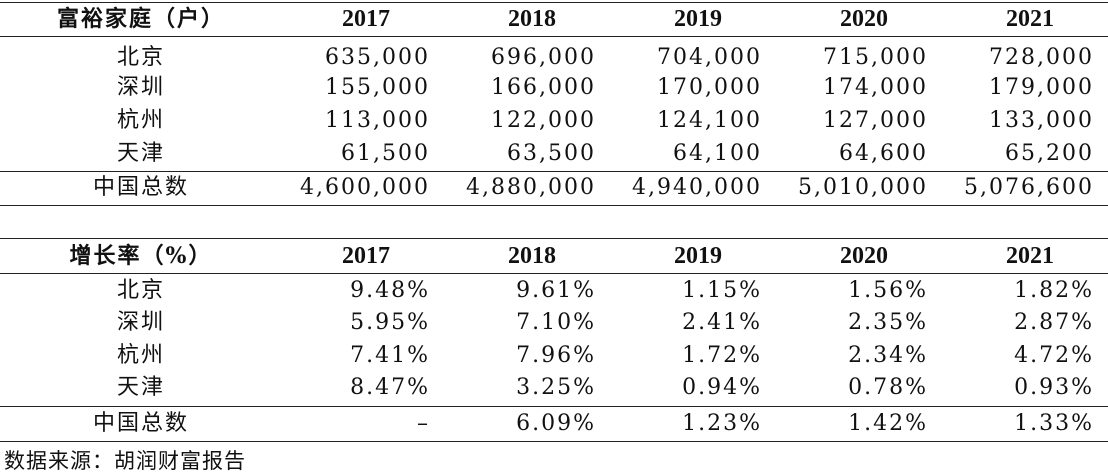  I want to click on cell-value: 1.82%, so click(1054, 290).